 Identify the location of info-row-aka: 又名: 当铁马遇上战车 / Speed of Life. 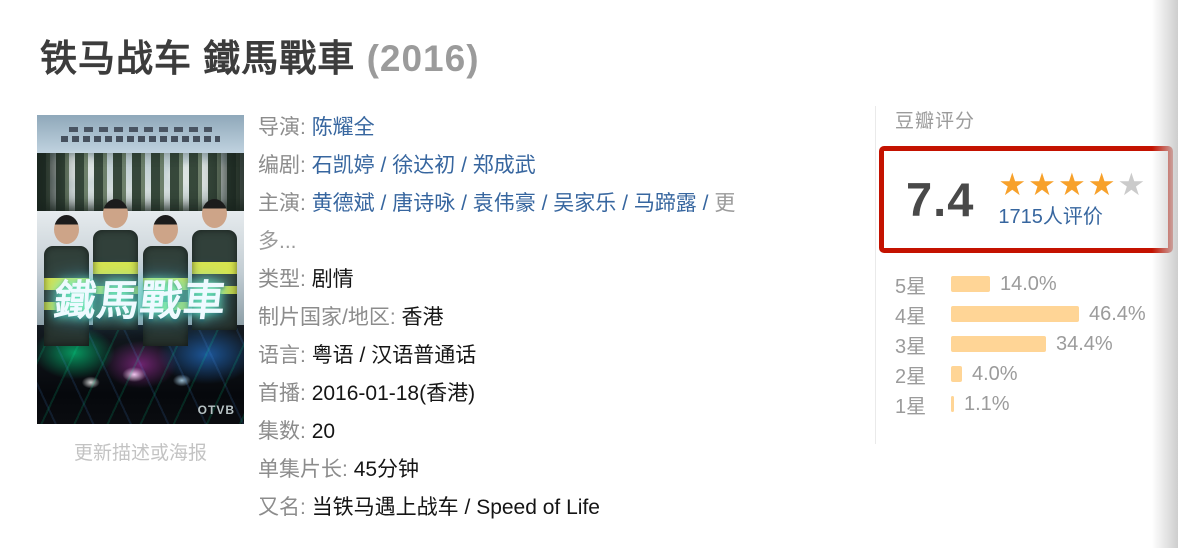
(501, 508).